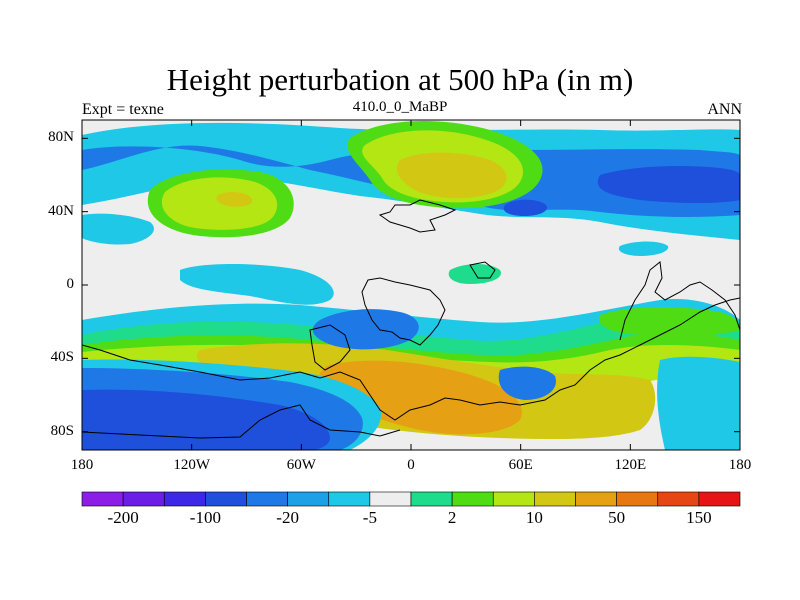  I want to click on colorbar-label: -200, so click(123, 517).